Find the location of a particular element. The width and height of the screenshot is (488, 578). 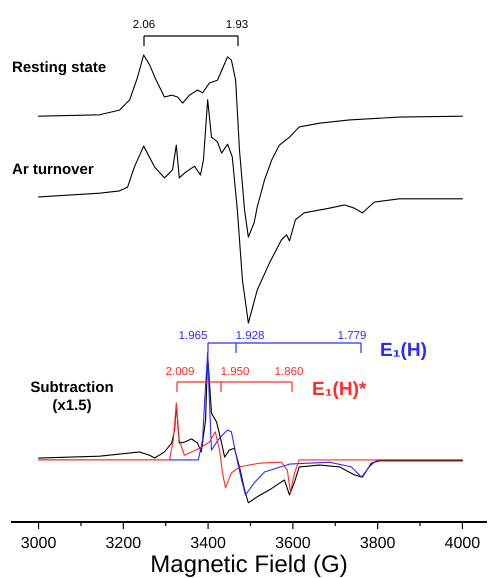

x-tick-label: 3200 is located at coordinates (124, 543).